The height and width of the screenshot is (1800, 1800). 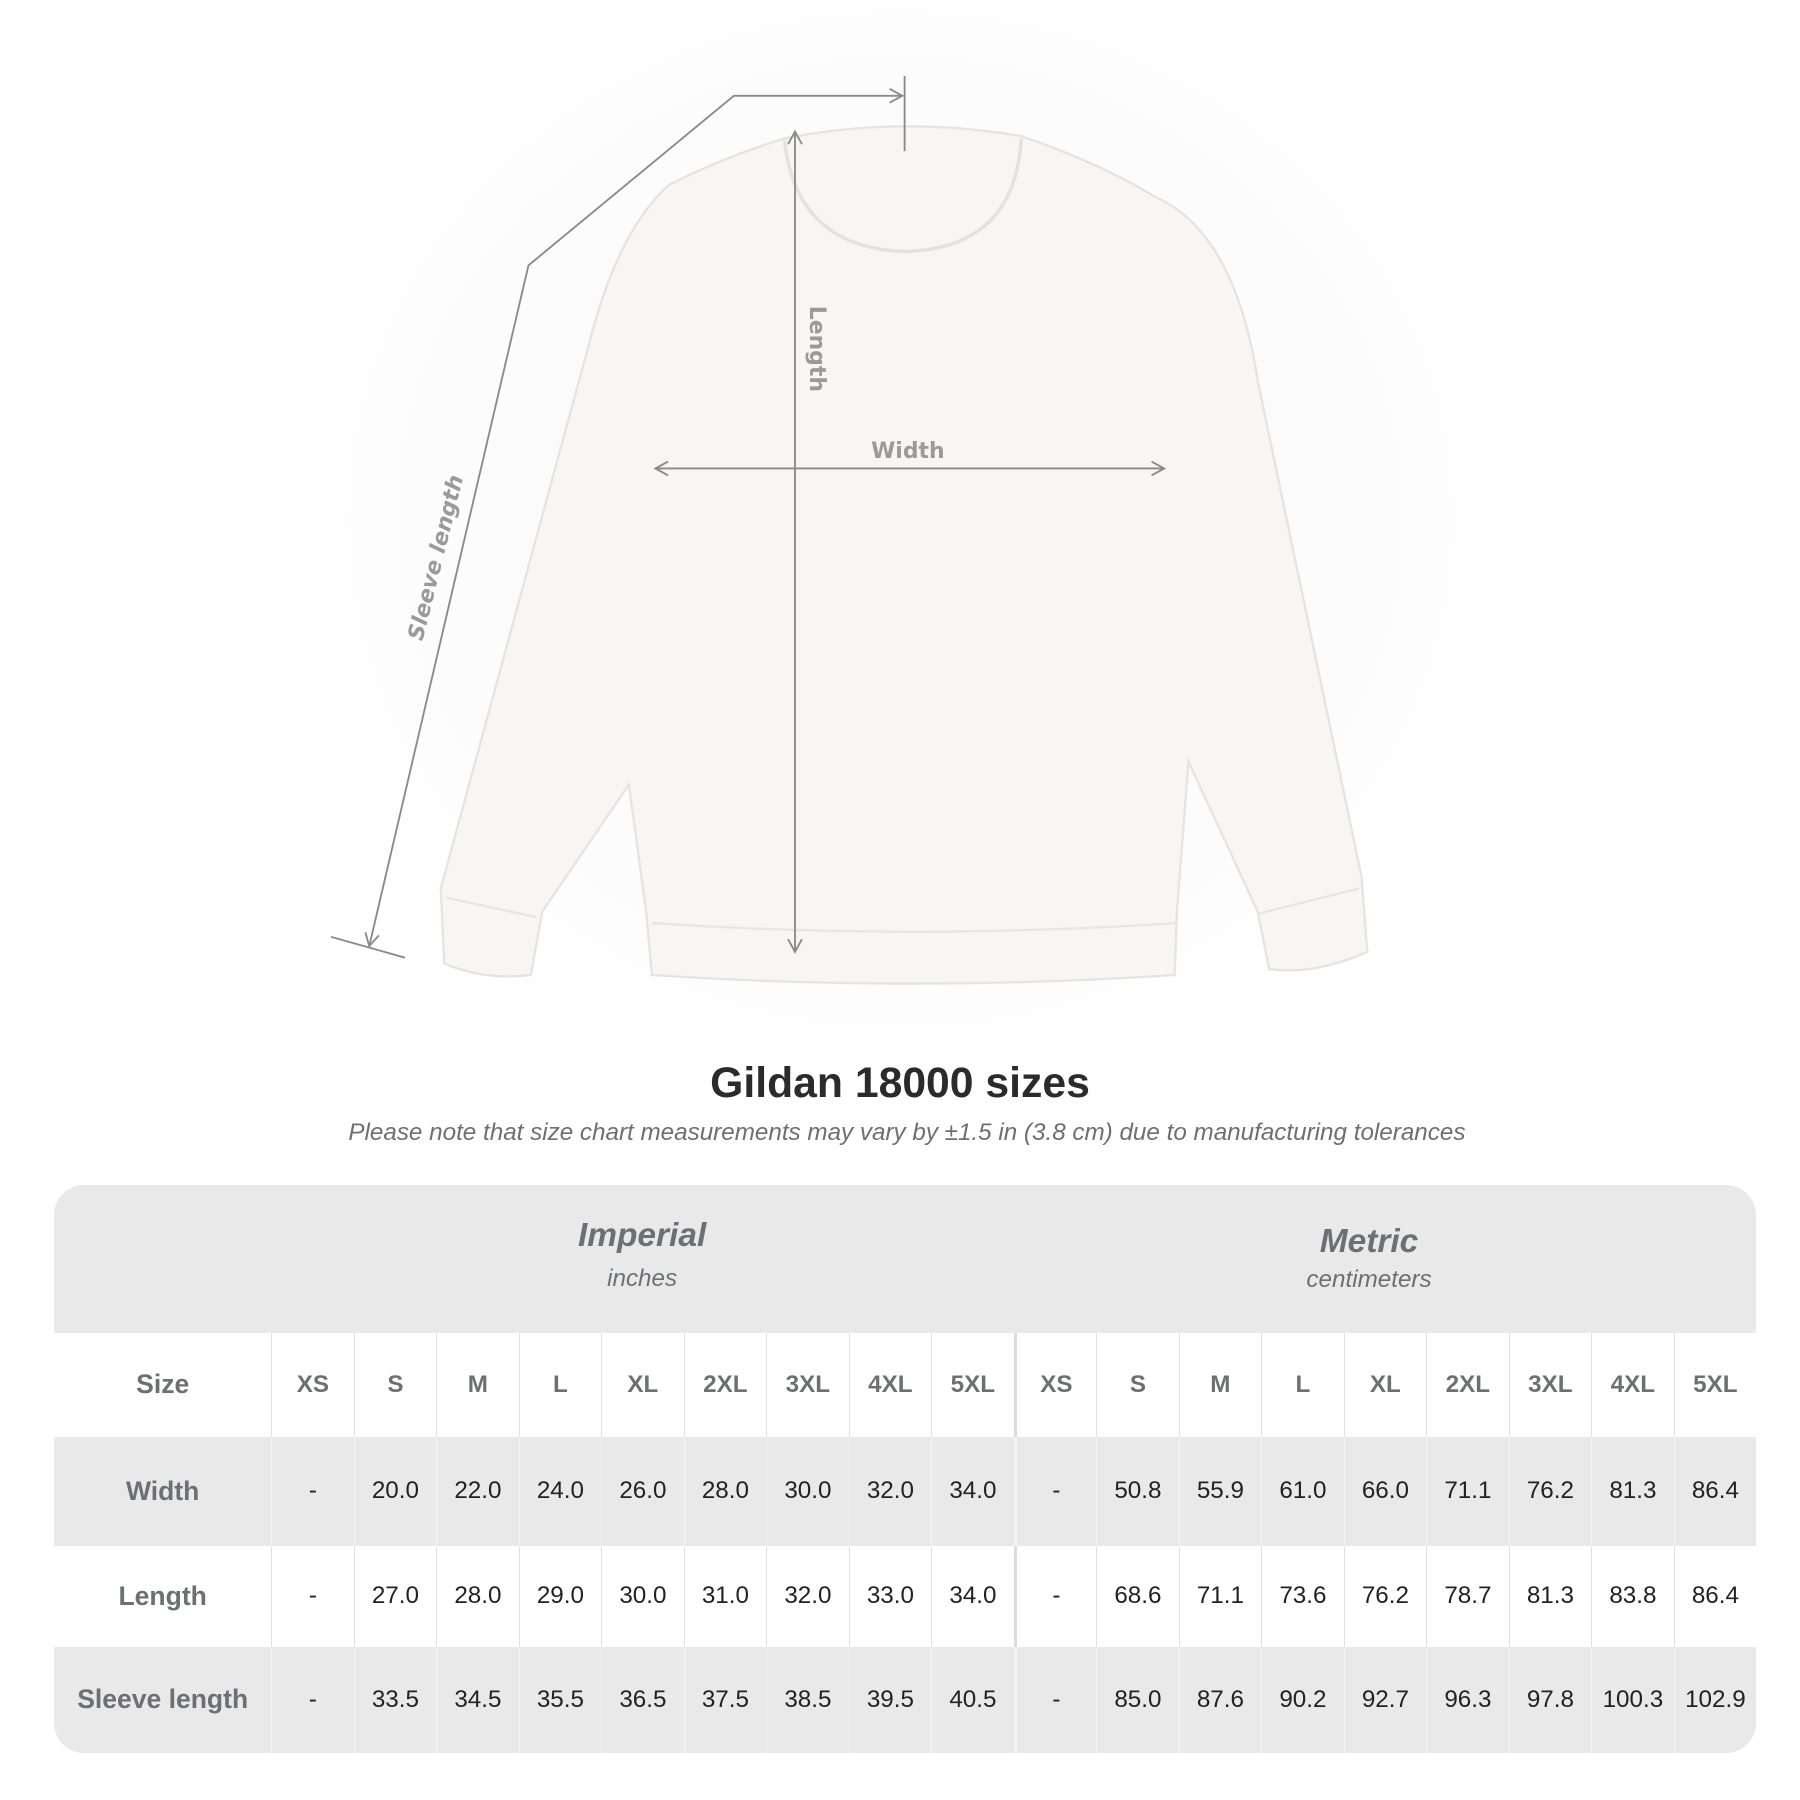 What do you see at coordinates (1467, 1699) in the screenshot?
I see `table-cell: 96.3` at bounding box center [1467, 1699].